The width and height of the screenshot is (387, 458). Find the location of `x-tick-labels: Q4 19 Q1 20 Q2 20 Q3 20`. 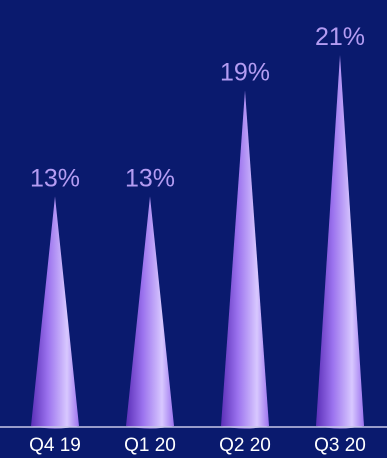

x-tick-labels: Q4 19 Q1 20 Q2 20 Q3 20 is located at coordinates (197, 445).